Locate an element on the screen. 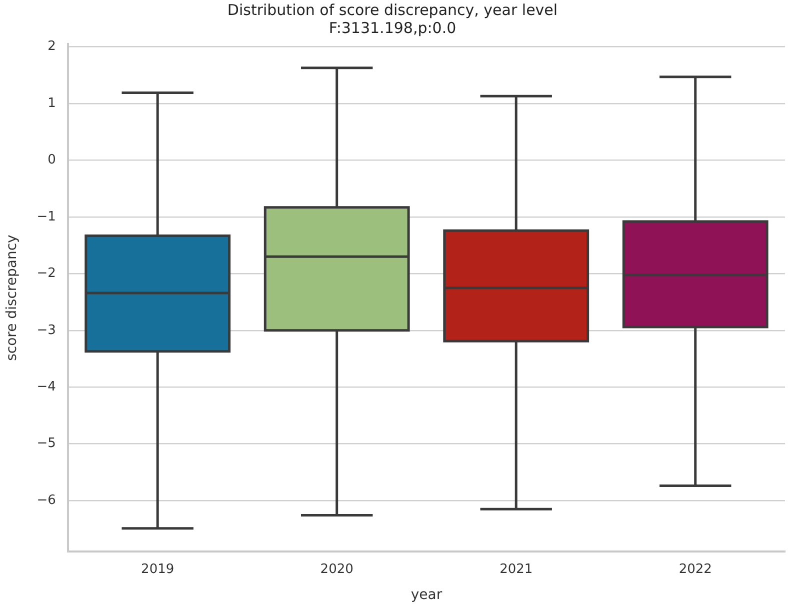 The image size is (793, 608). y-tick-label: −1 is located at coordinates (46, 216).